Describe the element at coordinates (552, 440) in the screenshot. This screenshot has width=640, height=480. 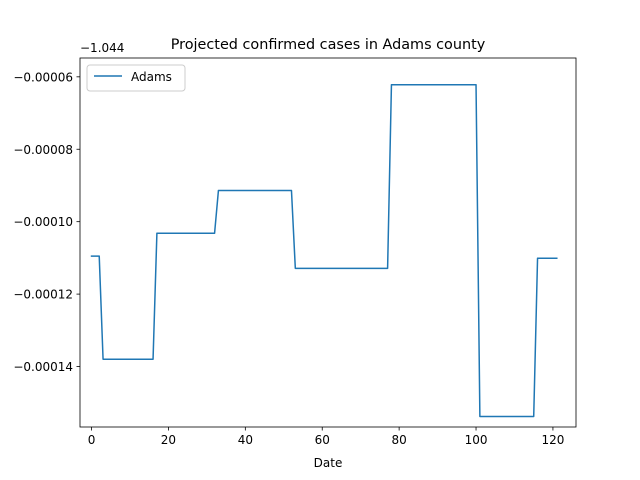
I see `x-tick-label: 120` at that location.